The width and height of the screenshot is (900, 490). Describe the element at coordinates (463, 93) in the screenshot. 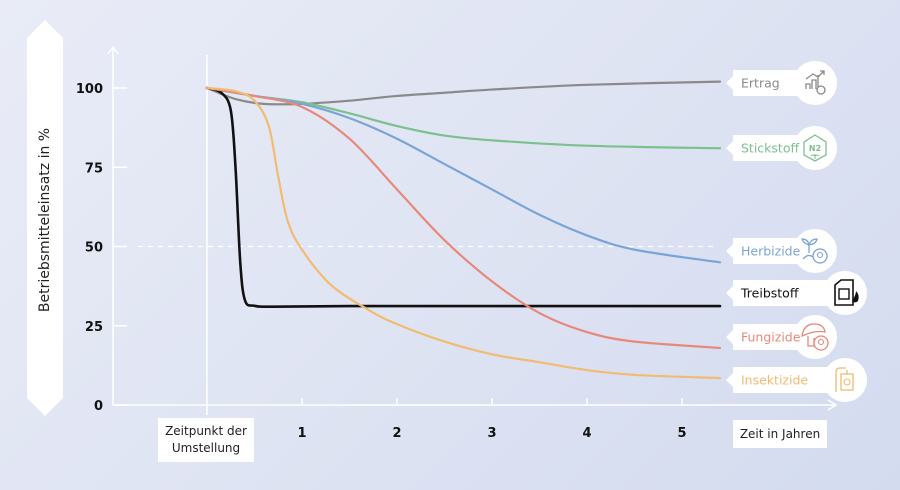

I see `series-line-ertrag` at that location.